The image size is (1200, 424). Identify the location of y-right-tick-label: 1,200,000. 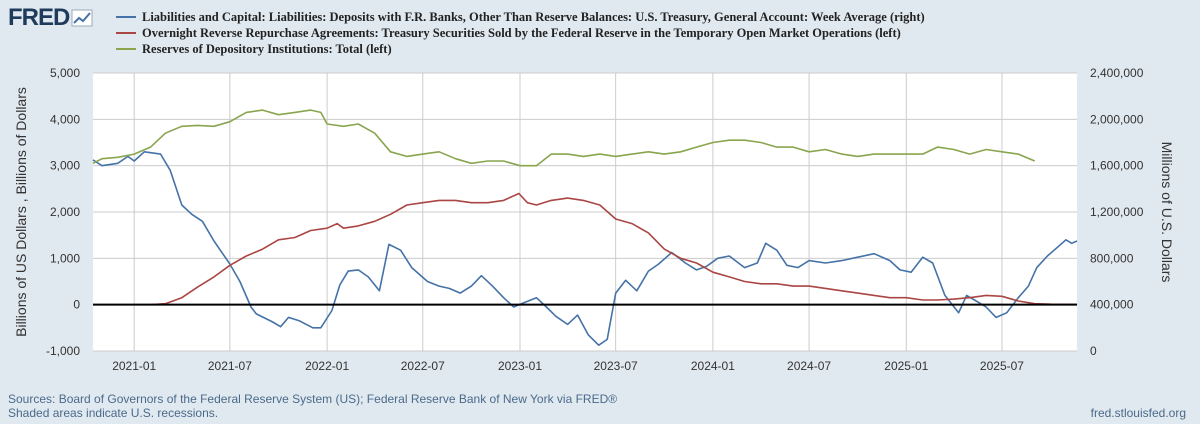
(1117, 212).